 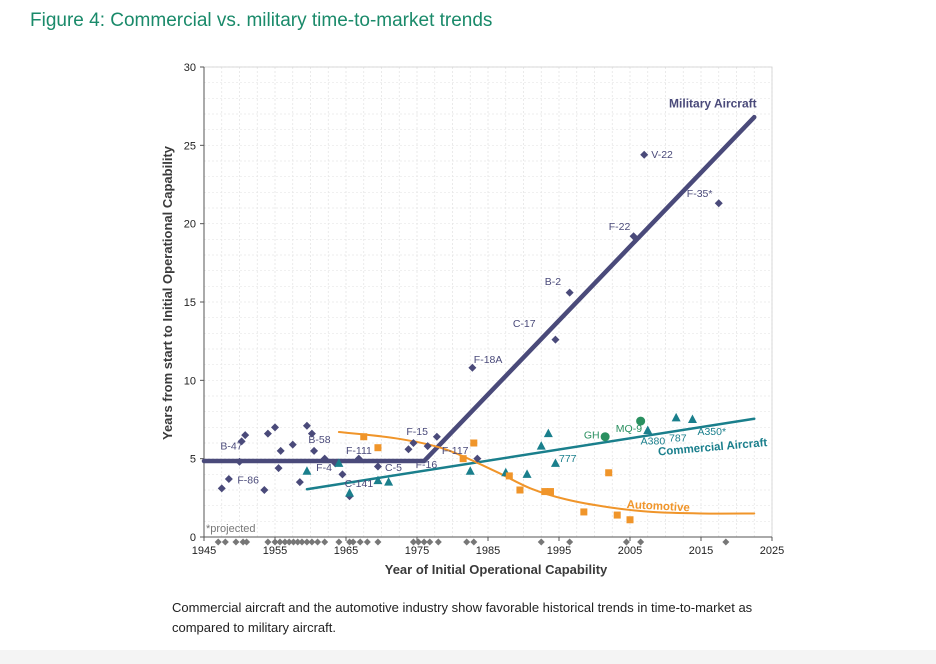 What do you see at coordinates (620, 227) in the screenshot?
I see `annotation-f-22: F-22` at bounding box center [620, 227].